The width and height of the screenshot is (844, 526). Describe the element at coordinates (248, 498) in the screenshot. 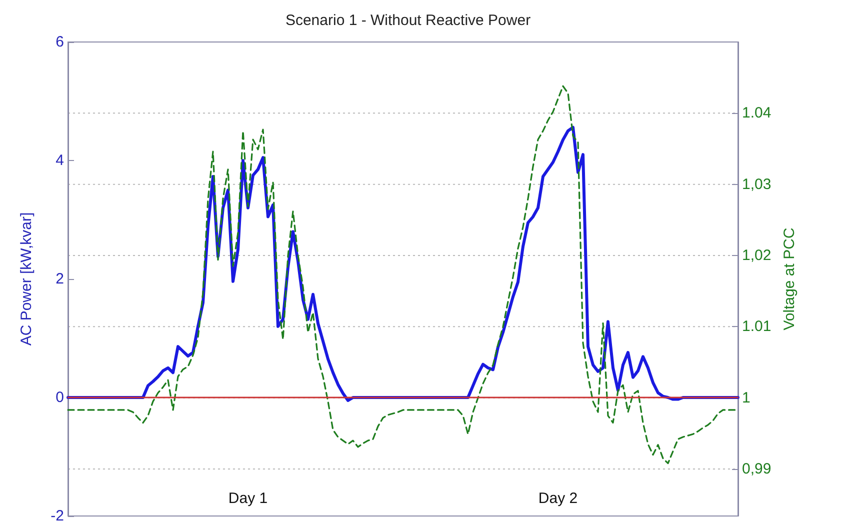

I see `x-tick-label: Day 1` at that location.